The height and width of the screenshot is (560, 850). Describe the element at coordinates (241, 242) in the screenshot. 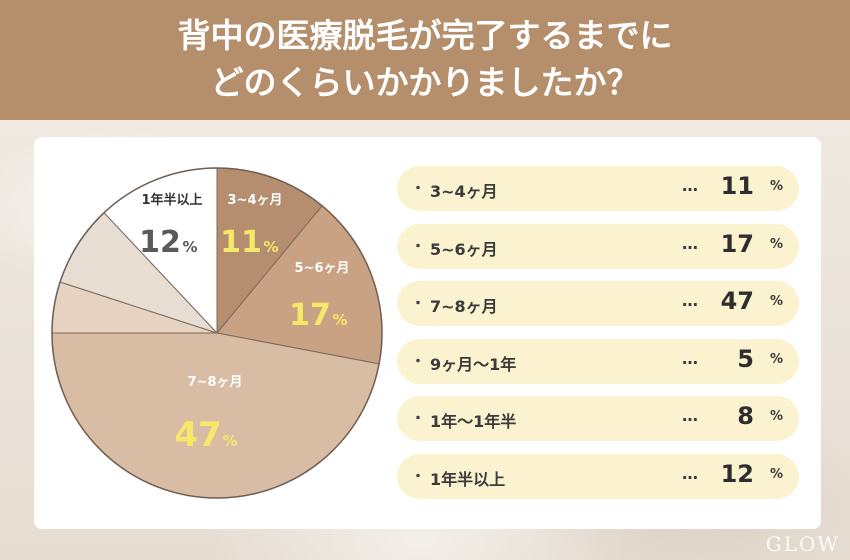

I see `pie-slice-value: 11` at that location.